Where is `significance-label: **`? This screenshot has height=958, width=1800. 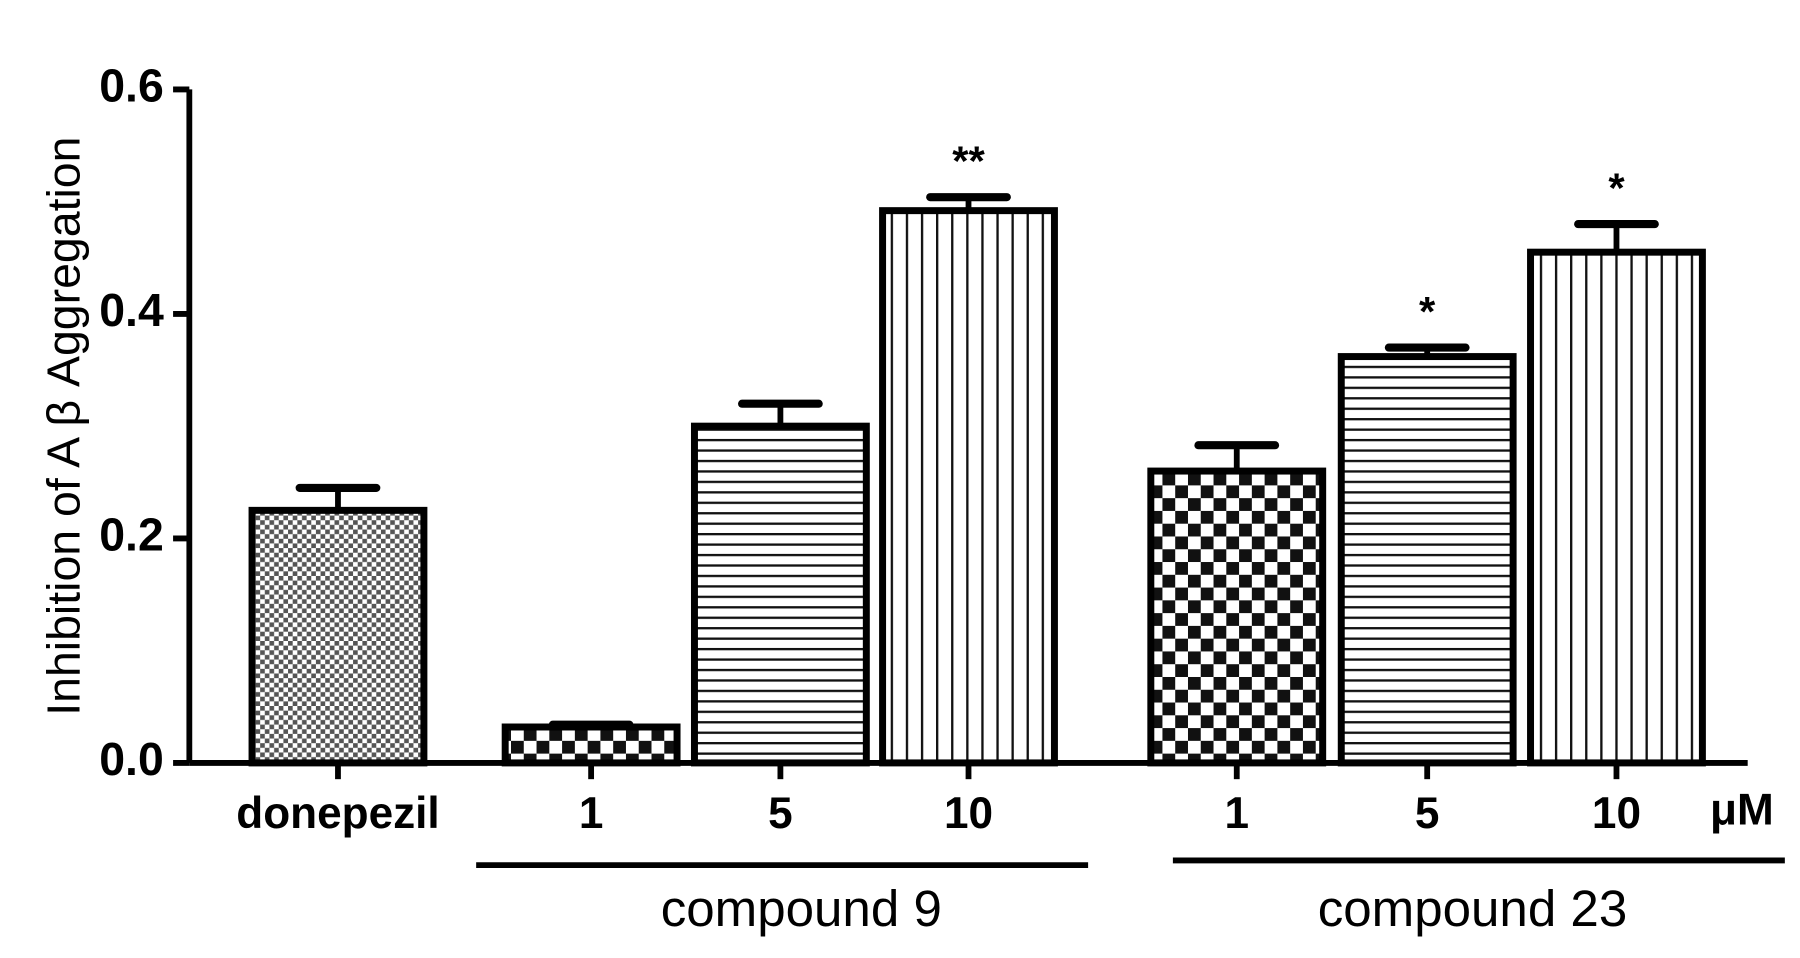 significance-label: ** is located at coordinates (968, 161).